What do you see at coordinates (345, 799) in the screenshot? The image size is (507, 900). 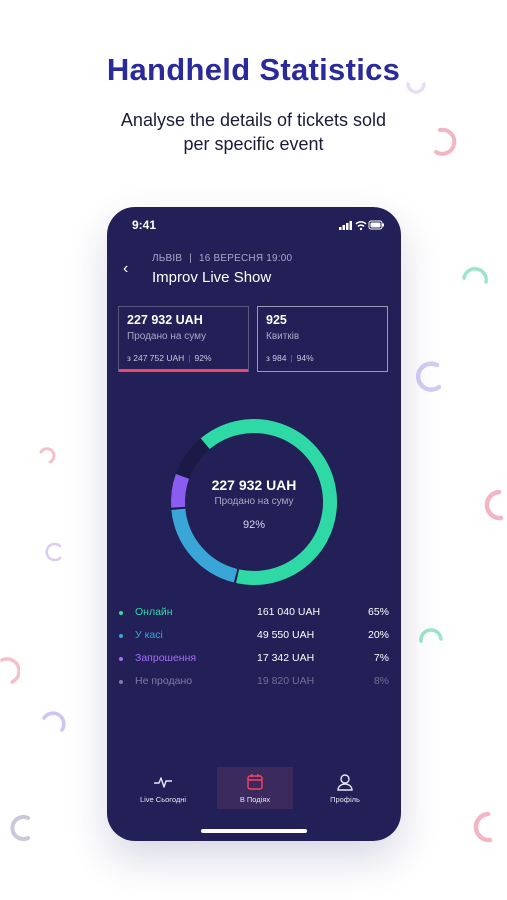 I see `nav-label: Профіль` at bounding box center [345, 799].